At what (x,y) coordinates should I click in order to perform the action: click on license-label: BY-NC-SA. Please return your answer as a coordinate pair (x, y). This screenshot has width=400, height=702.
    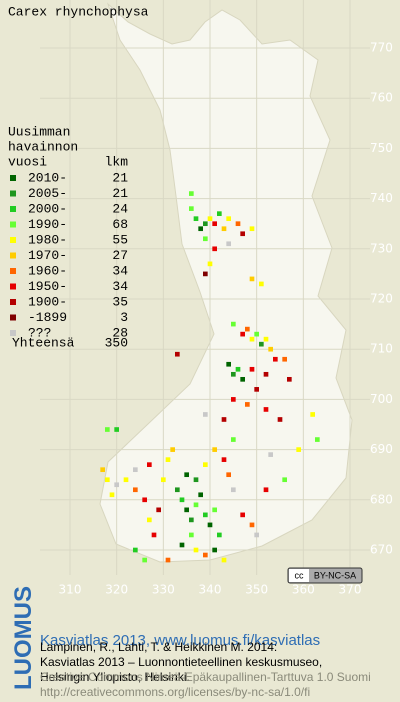
    Looking at the image, I should click on (335, 575).